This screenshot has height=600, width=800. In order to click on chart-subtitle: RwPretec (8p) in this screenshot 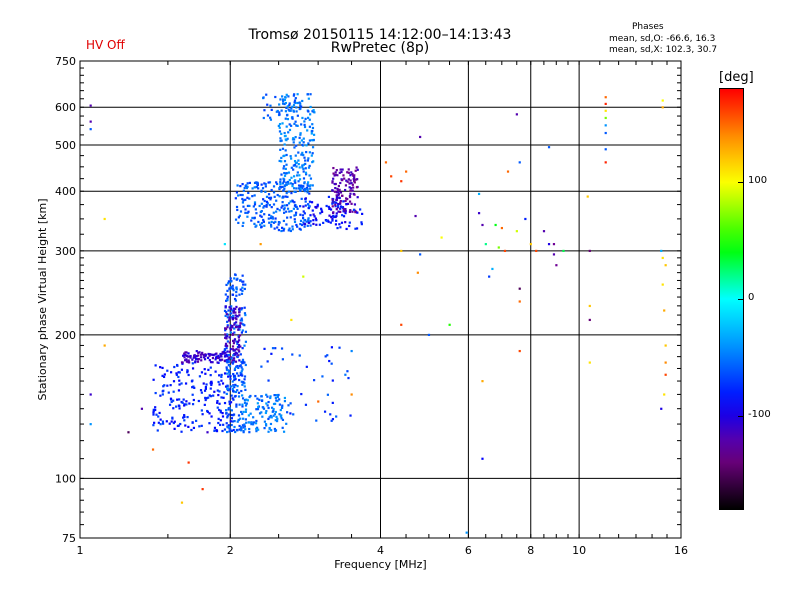, I will do `click(380, 48)`.